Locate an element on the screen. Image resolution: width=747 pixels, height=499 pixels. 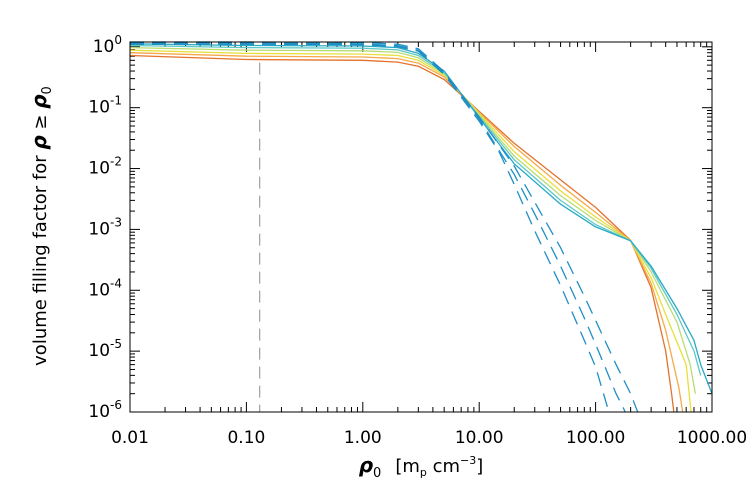
x-tick-label: 0.01 is located at coordinates (130, 438).